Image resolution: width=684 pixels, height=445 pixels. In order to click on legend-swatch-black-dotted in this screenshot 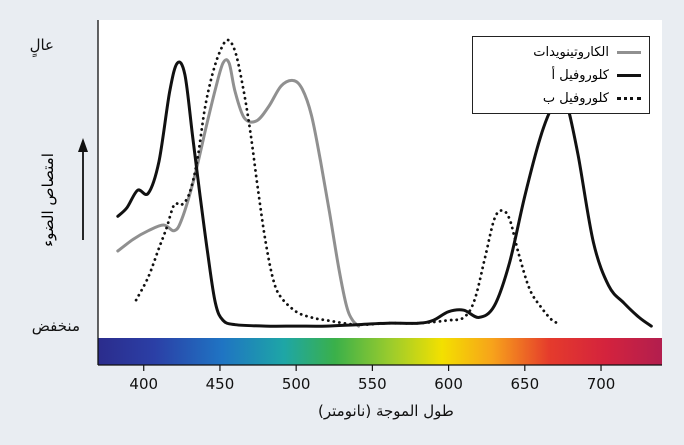, I will do `click(629, 98)`.